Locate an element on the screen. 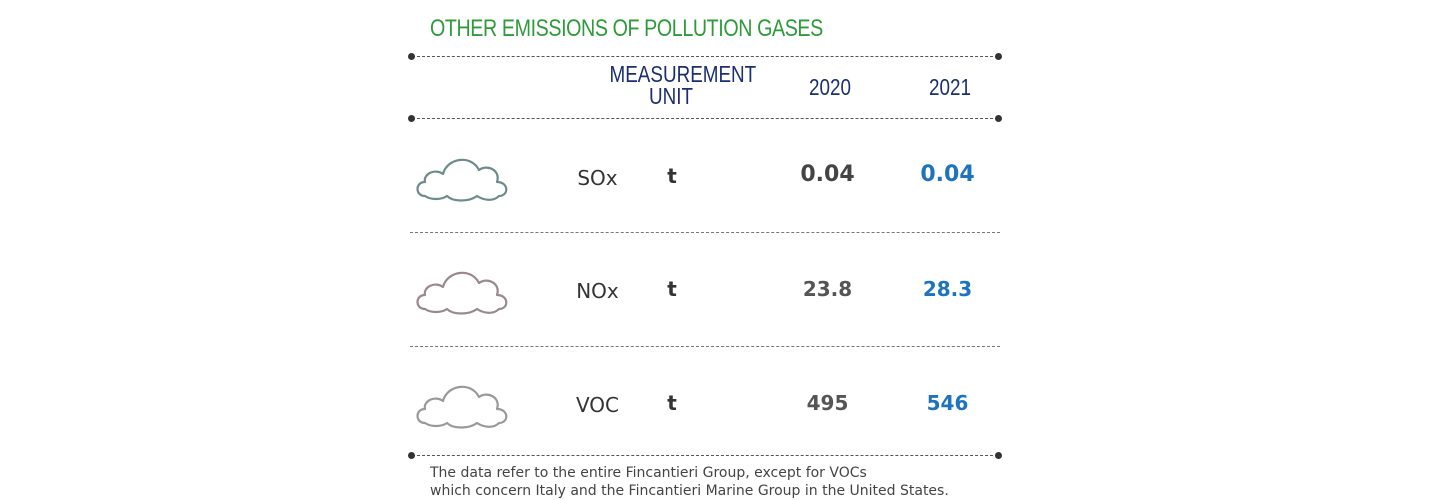 Image resolution: width=1440 pixels, height=500 pixels. value-2020: 495 is located at coordinates (827, 403).